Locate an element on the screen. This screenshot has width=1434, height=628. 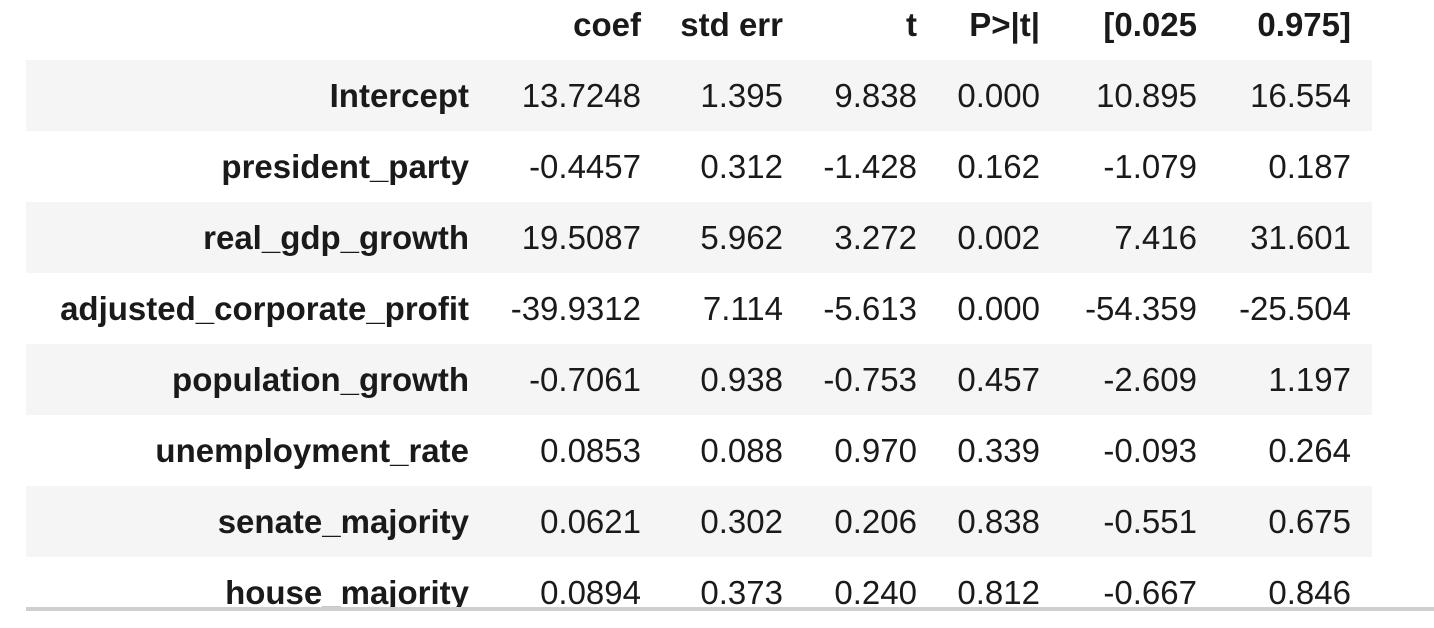
header-cell-std-err: std err is located at coordinates (731, 24).